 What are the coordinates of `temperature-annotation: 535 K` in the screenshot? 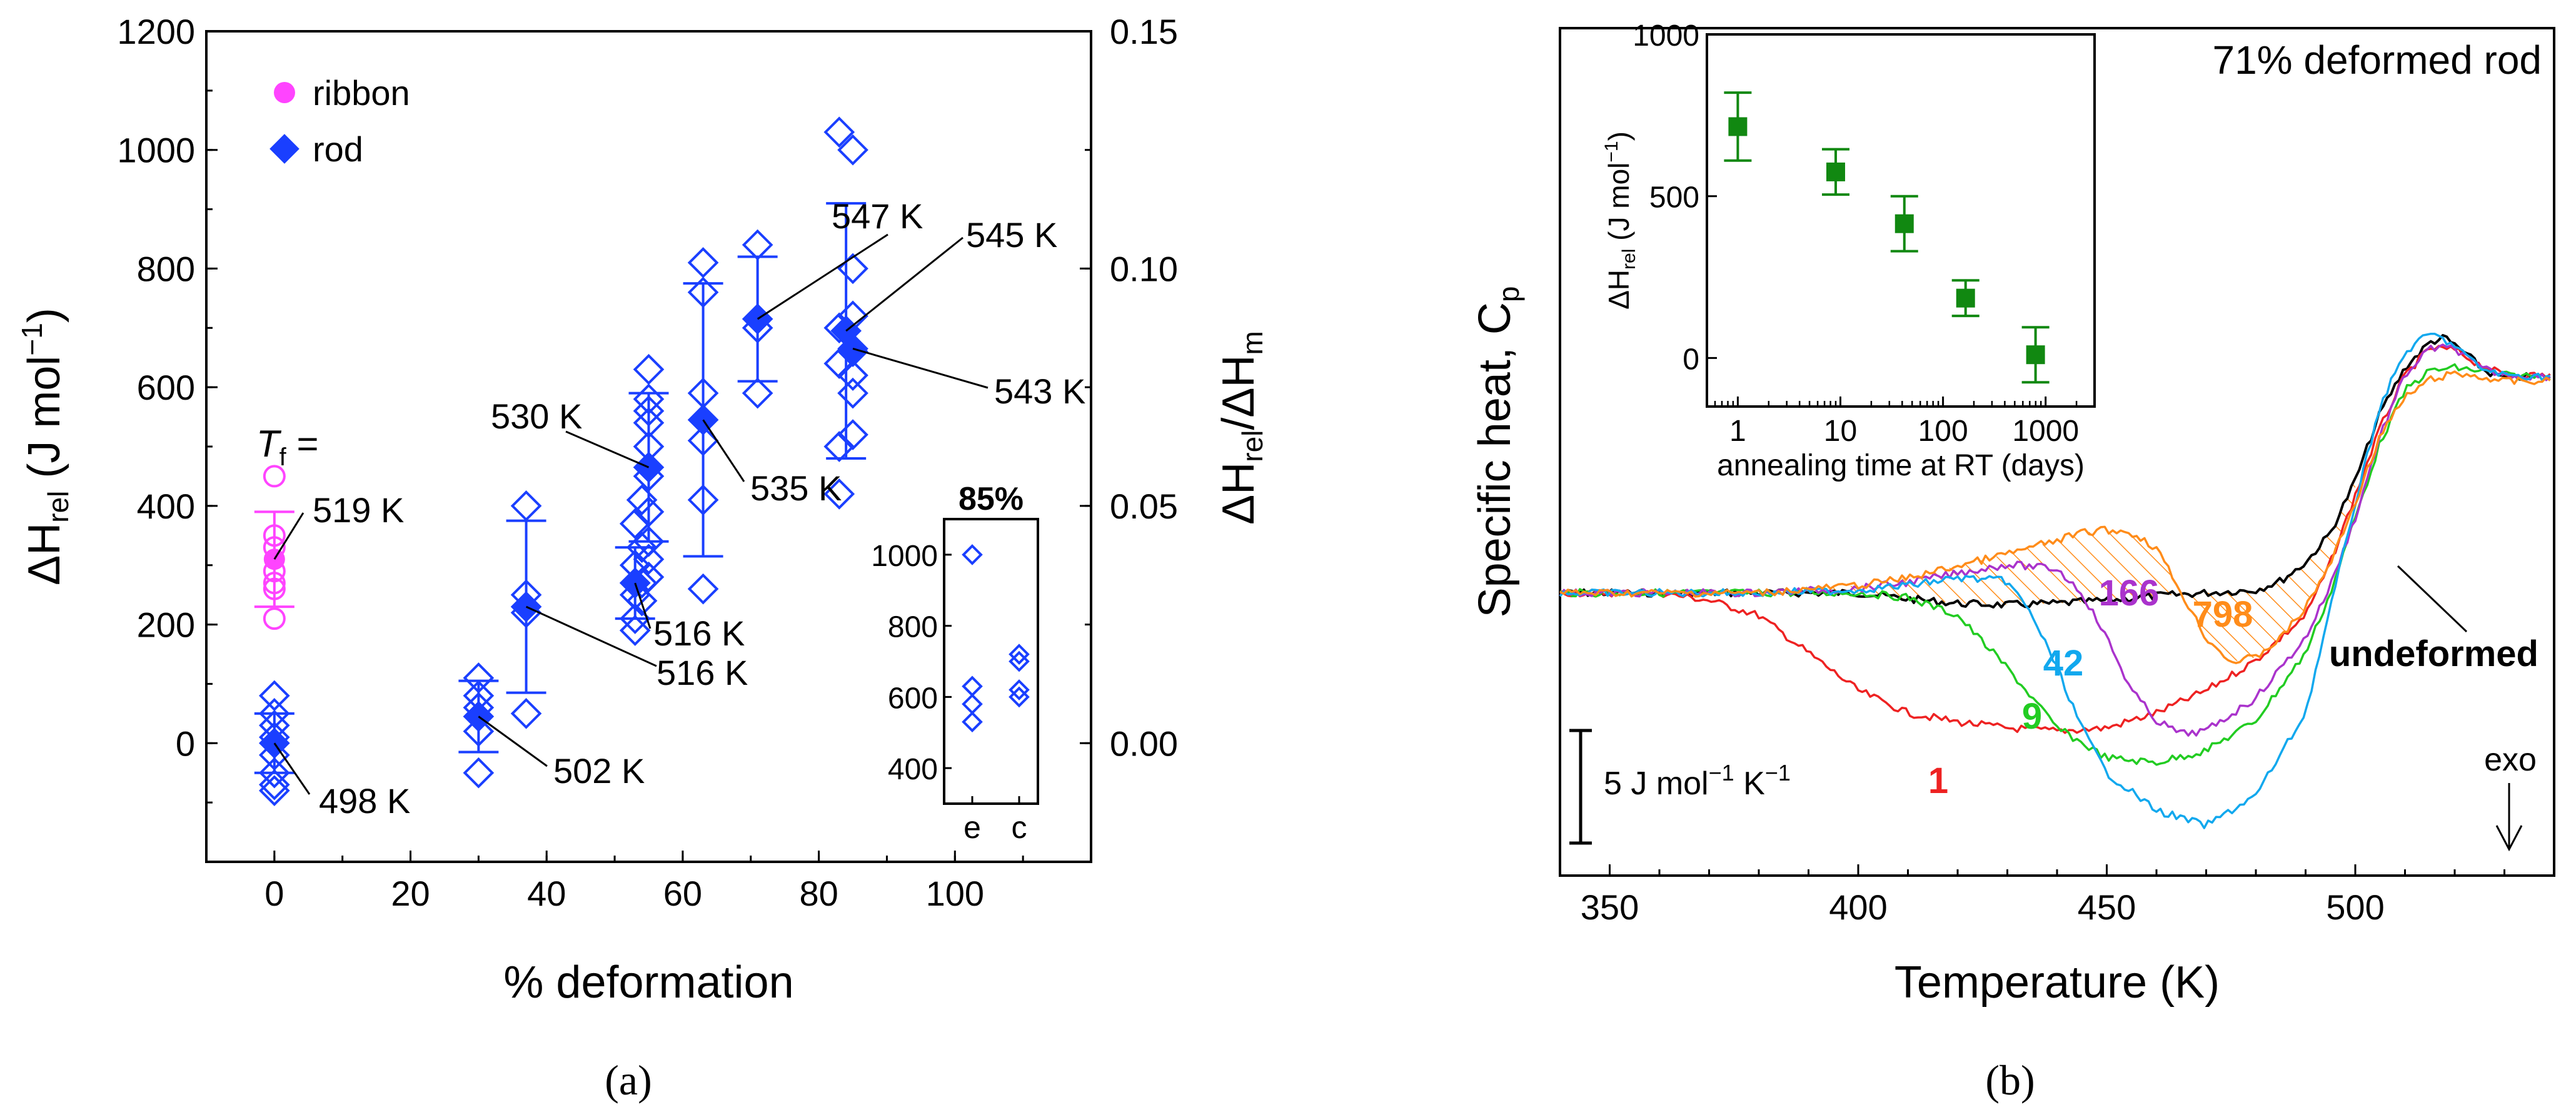 It's located at (796, 488).